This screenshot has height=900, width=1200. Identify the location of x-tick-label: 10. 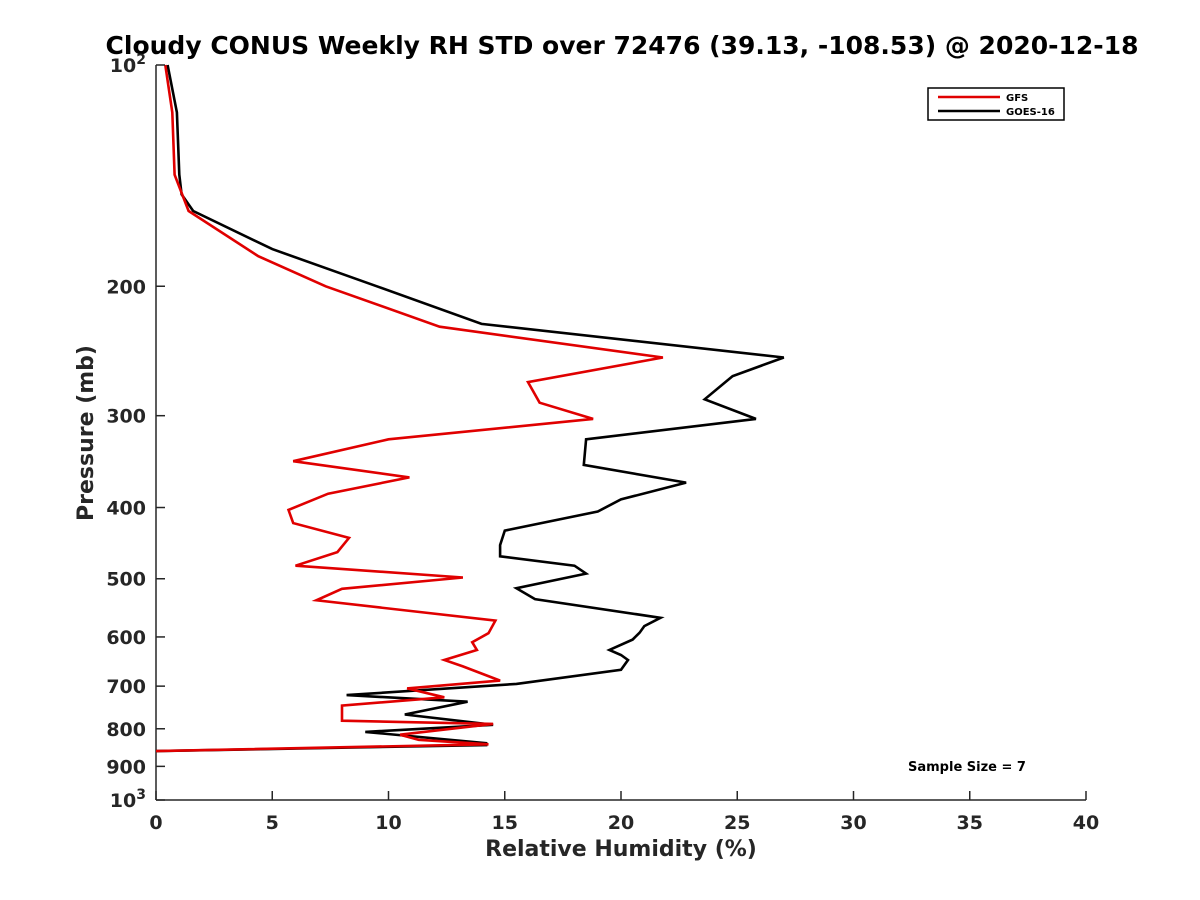
(388, 823).